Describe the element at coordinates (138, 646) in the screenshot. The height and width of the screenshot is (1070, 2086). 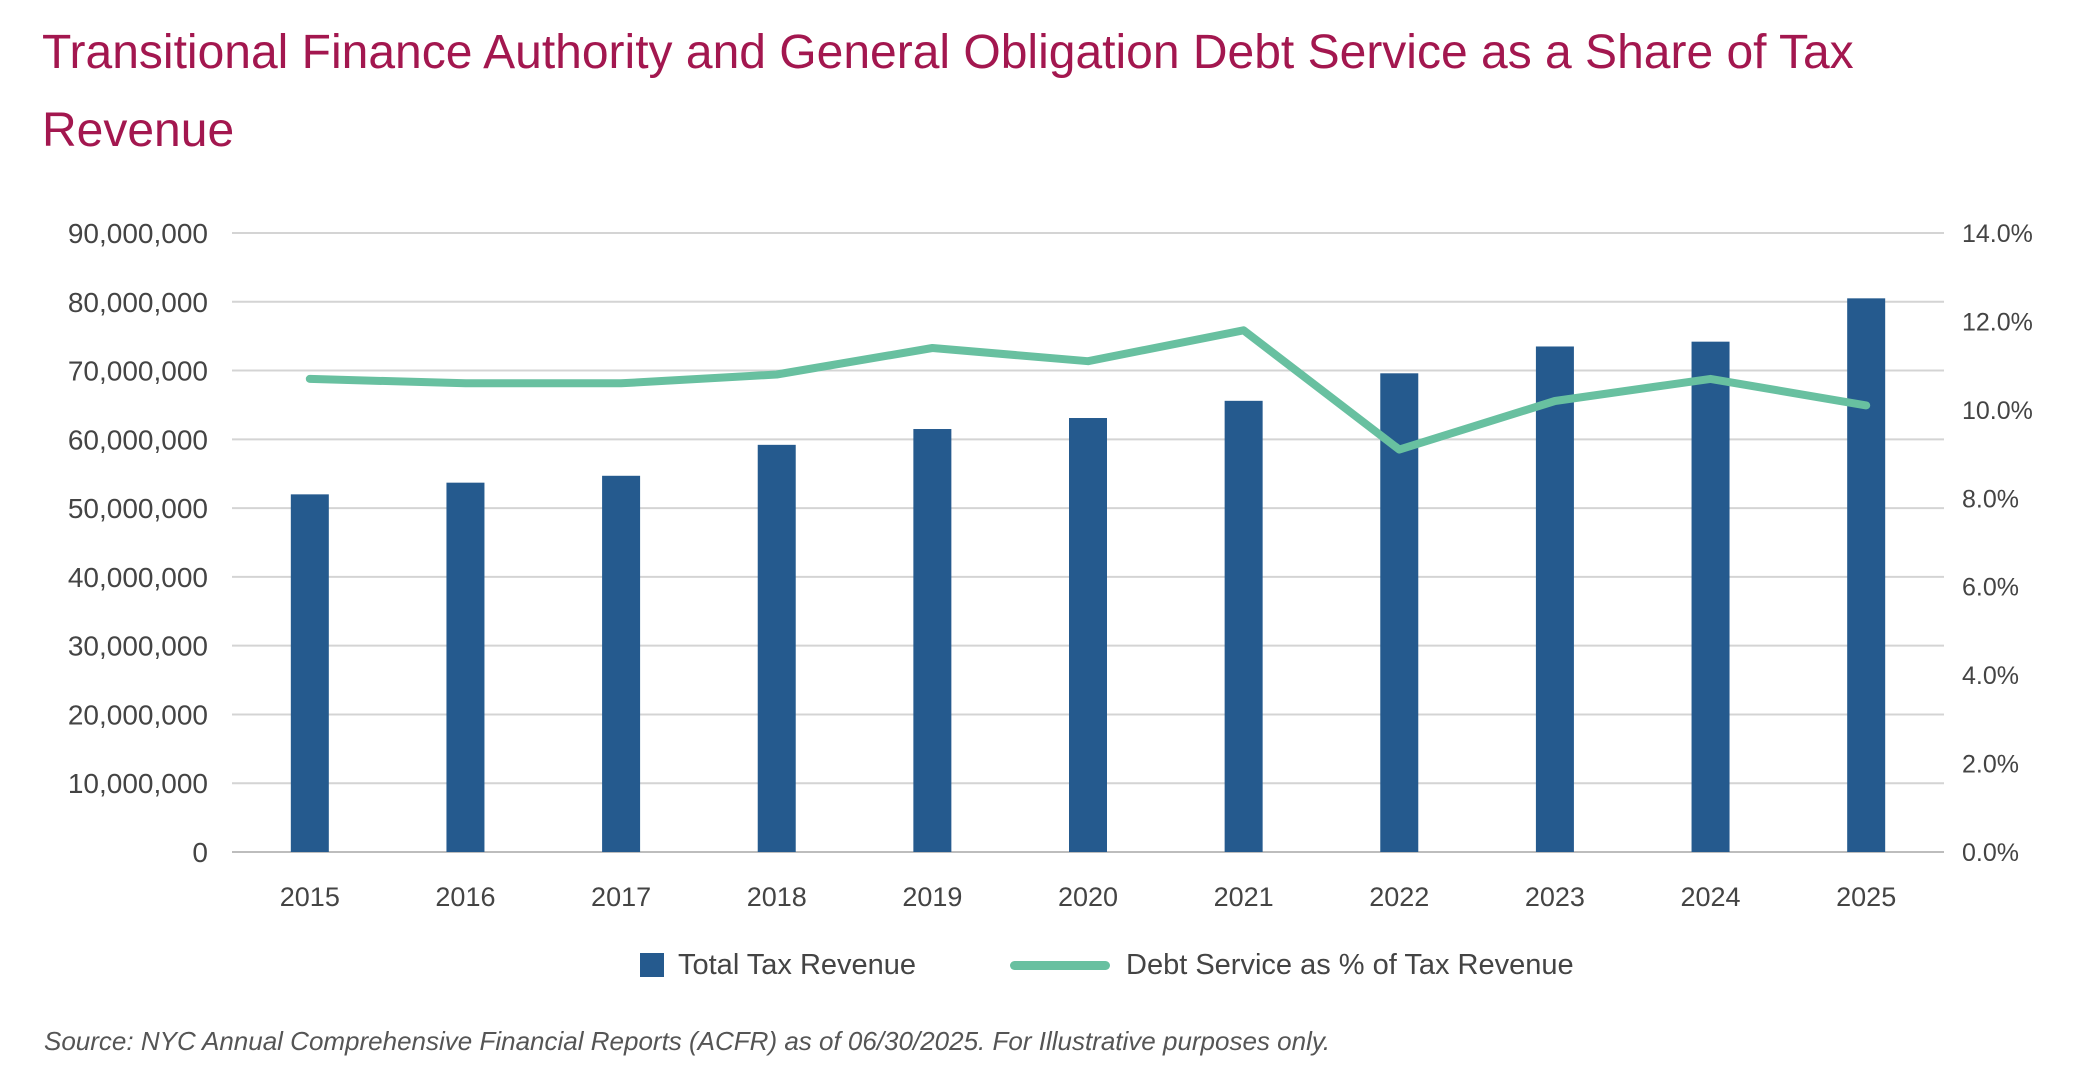
I see `left-tick-label: 30,000,000` at that location.